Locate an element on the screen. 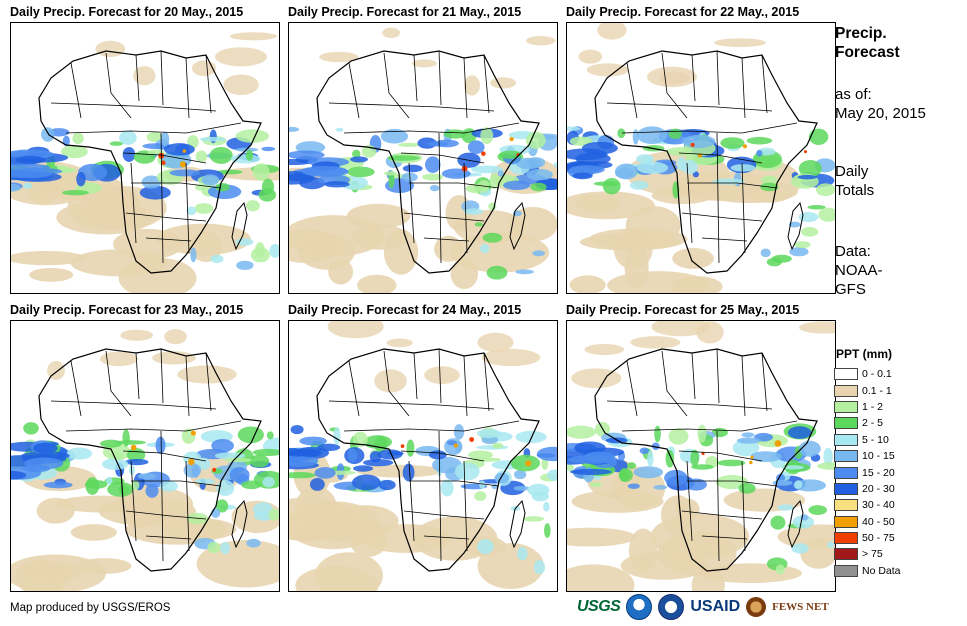 The image size is (967, 626). legend-label: 2 - 5 is located at coordinates (873, 423).